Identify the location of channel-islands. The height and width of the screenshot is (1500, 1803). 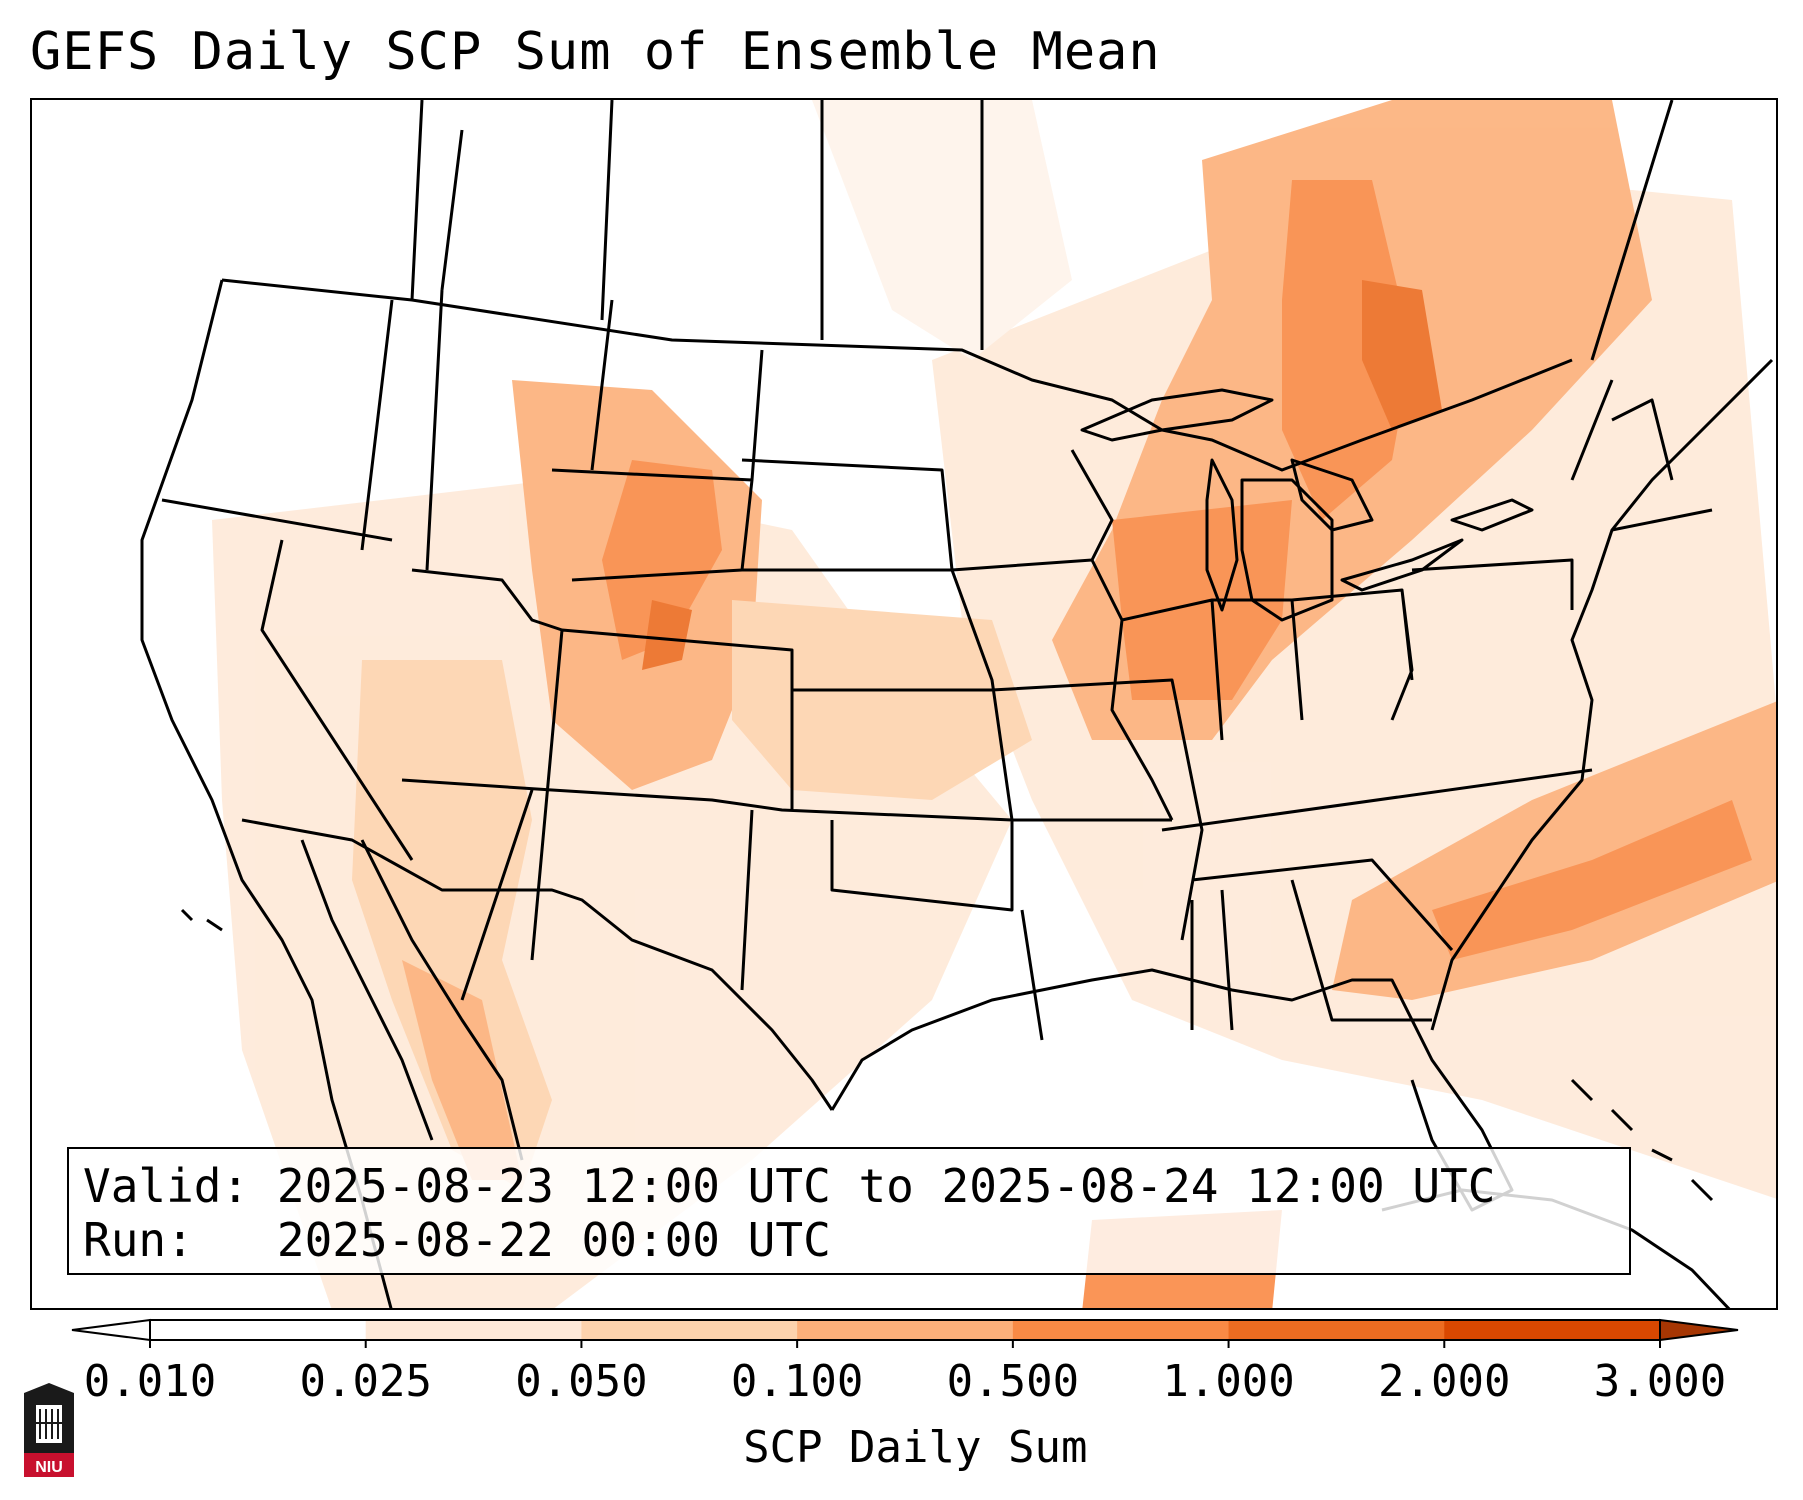
(201, 920).